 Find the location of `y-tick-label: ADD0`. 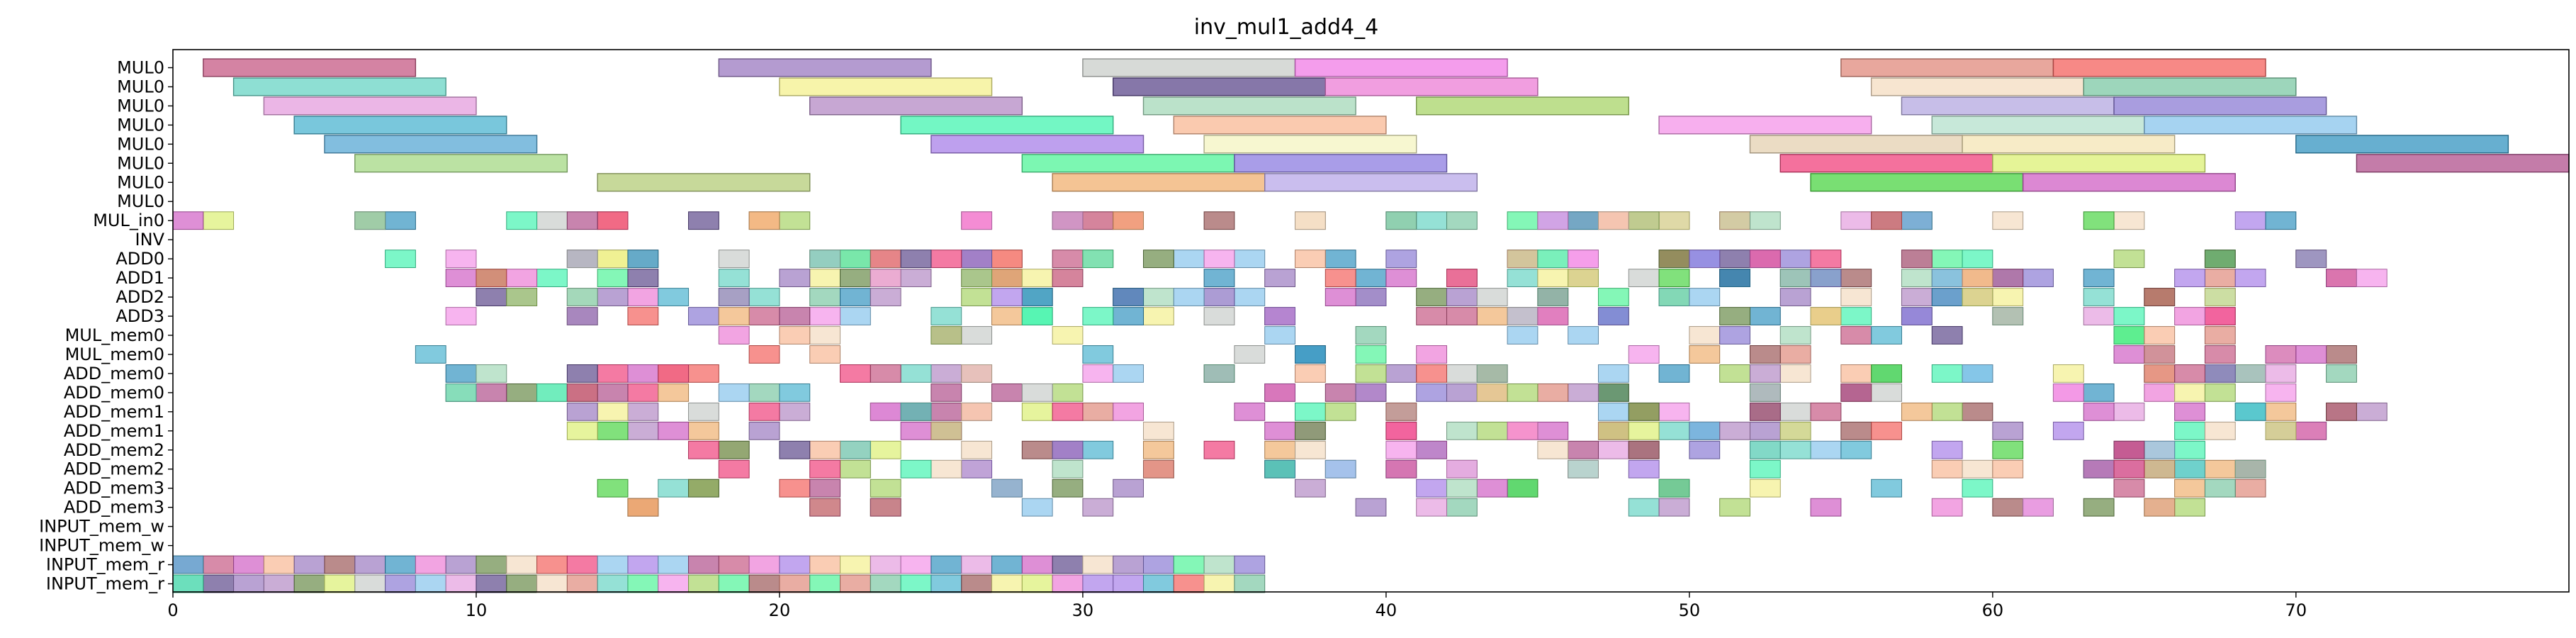

y-tick-label: ADD0 is located at coordinates (140, 259).